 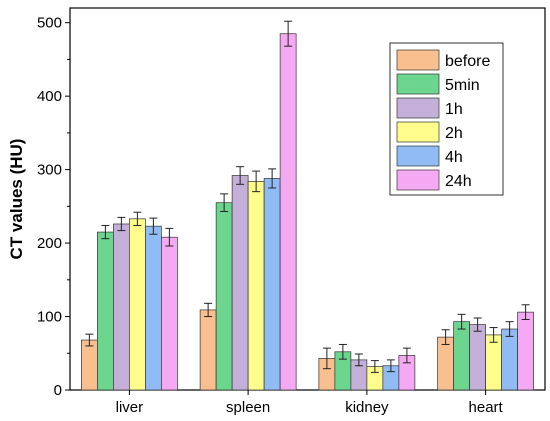 What do you see at coordinates (462, 85) in the screenshot?
I see `legend-label: 5min` at bounding box center [462, 85].